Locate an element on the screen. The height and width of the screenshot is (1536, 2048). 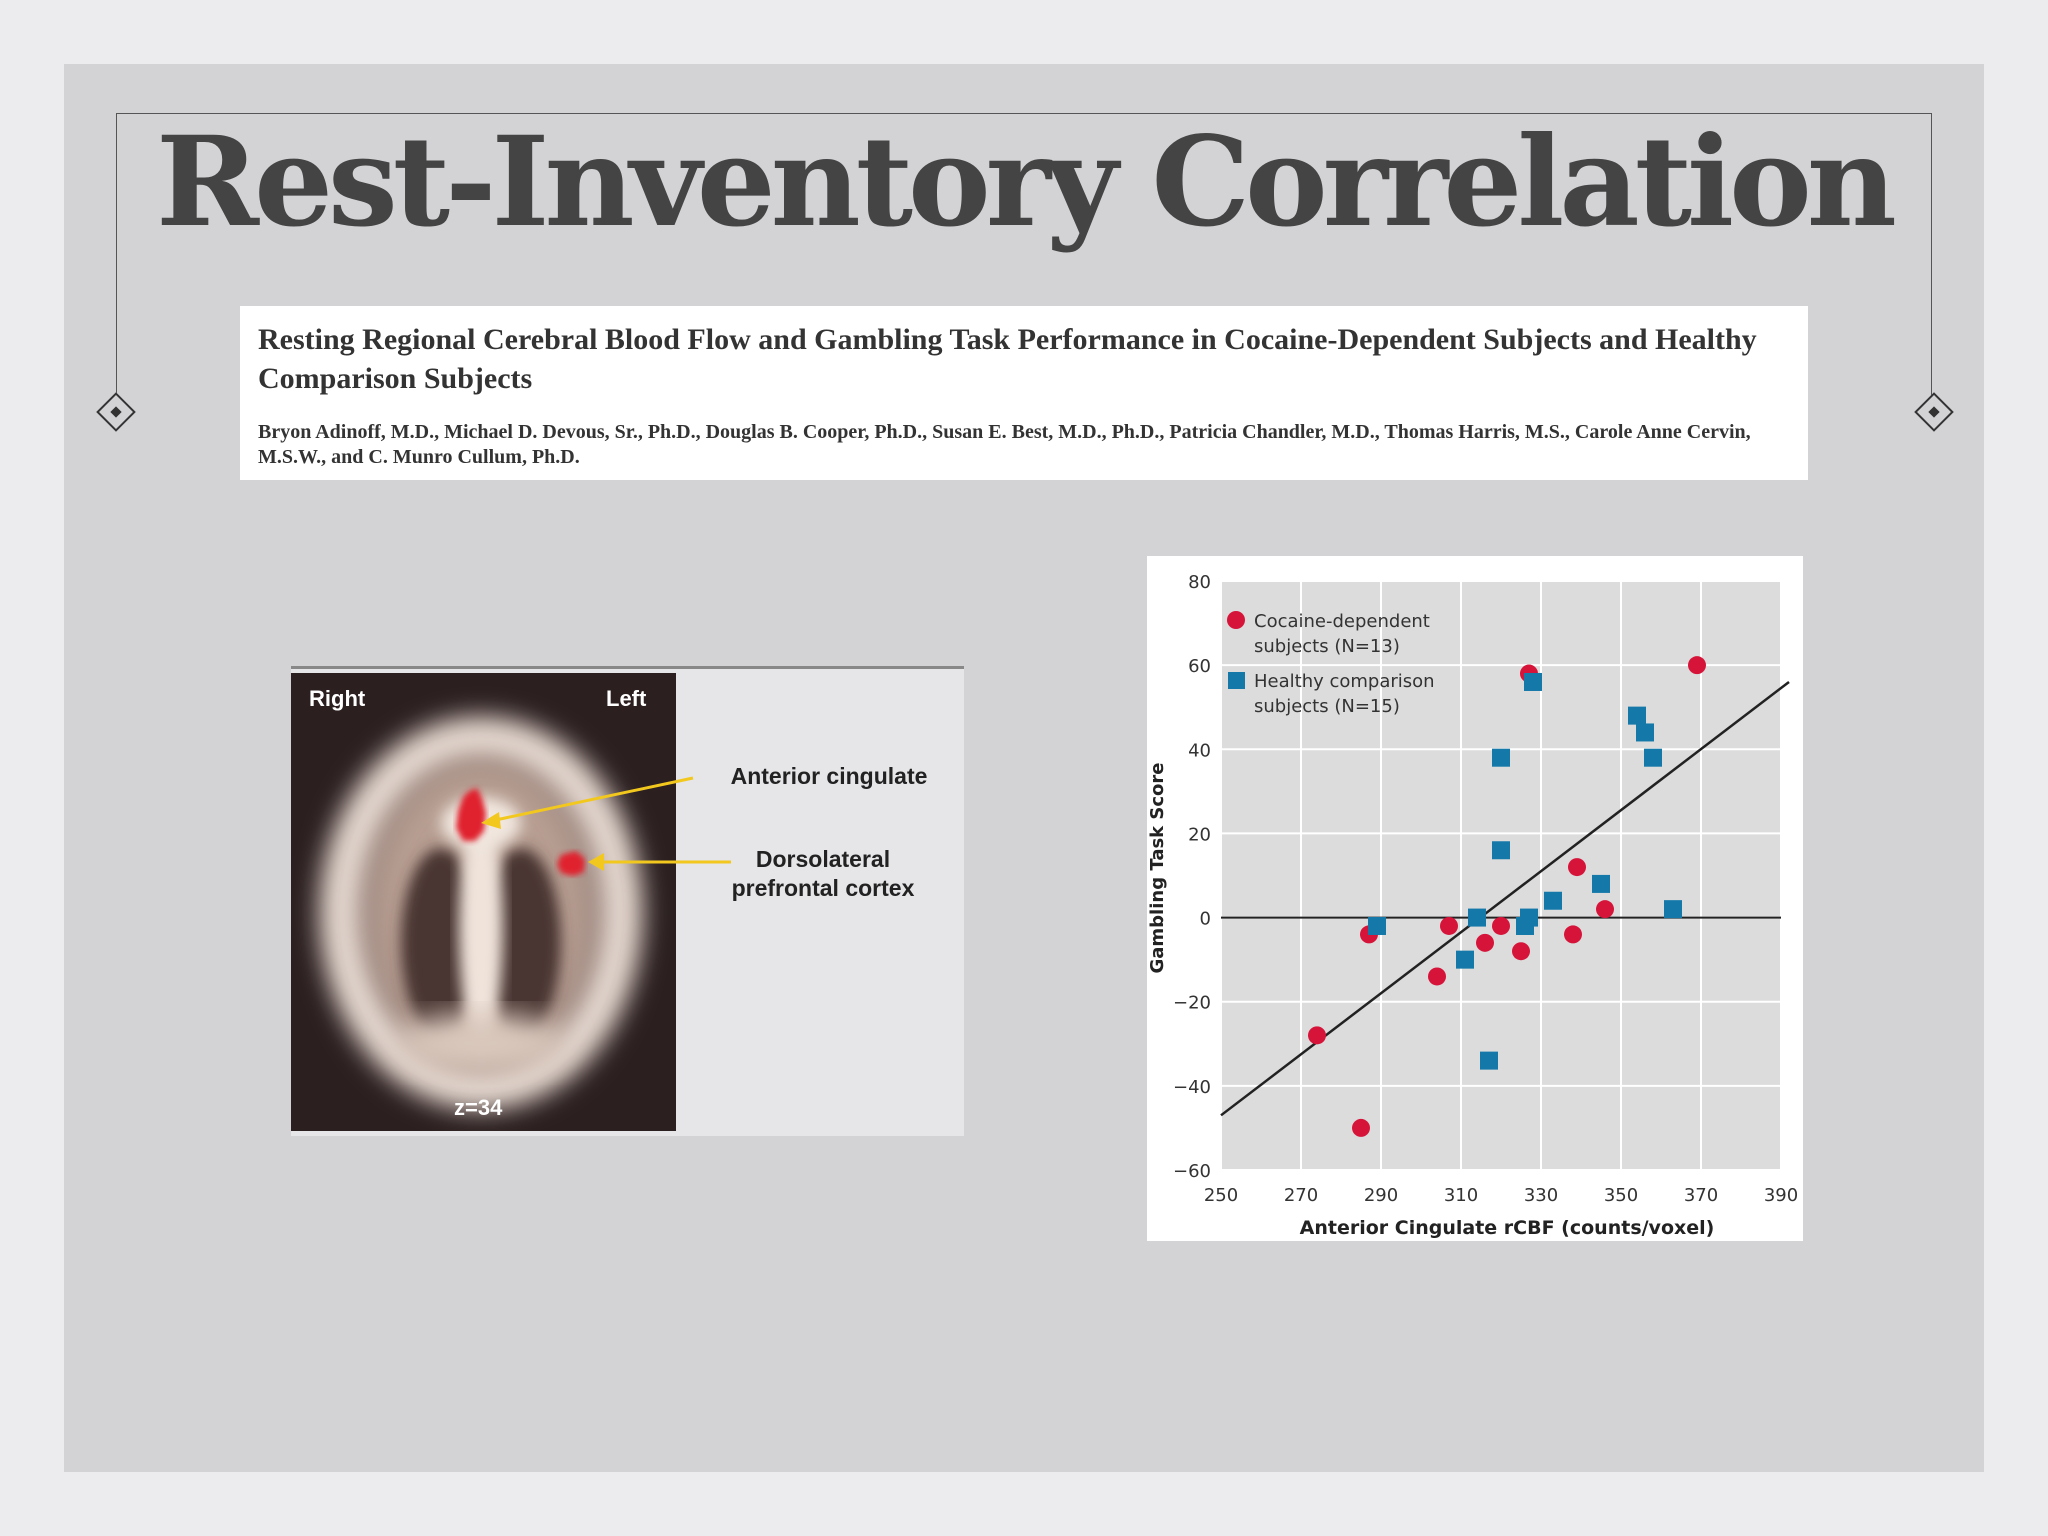
x-tick-label: 270 is located at coordinates (1301, 1195).